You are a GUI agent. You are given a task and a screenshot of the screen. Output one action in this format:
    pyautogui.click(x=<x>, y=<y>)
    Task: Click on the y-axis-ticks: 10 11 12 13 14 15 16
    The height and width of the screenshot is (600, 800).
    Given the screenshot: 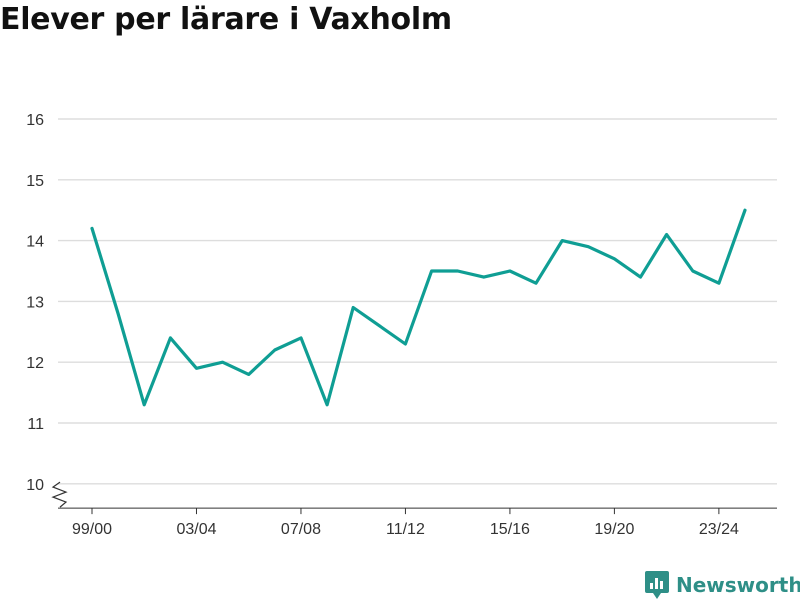 What is the action you would take?
    pyautogui.click(x=35, y=303)
    